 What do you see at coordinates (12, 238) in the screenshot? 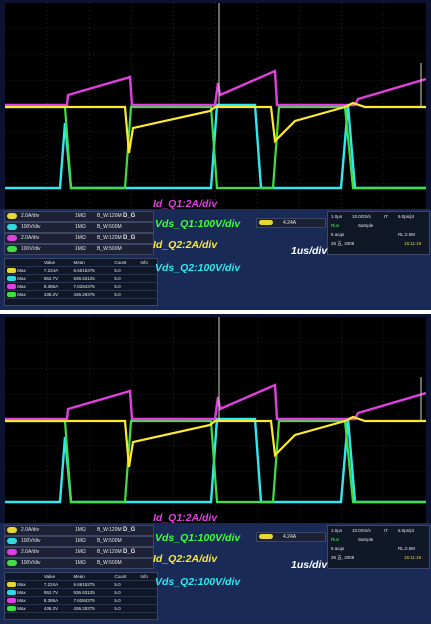
I see `channel-3-badge` at bounding box center [12, 238].